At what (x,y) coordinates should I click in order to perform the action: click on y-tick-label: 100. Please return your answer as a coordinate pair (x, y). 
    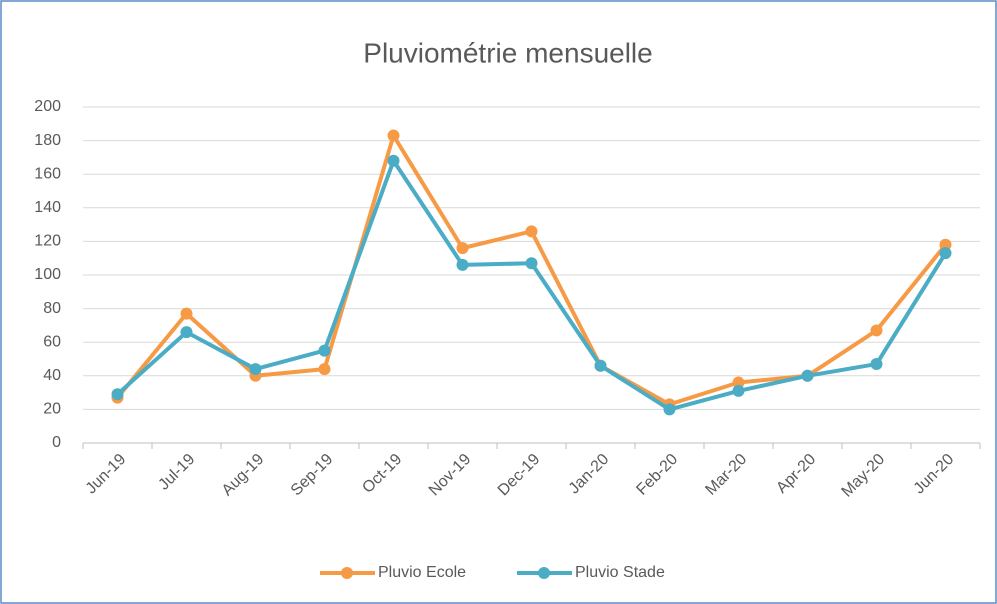
    Looking at the image, I should click on (47, 274).